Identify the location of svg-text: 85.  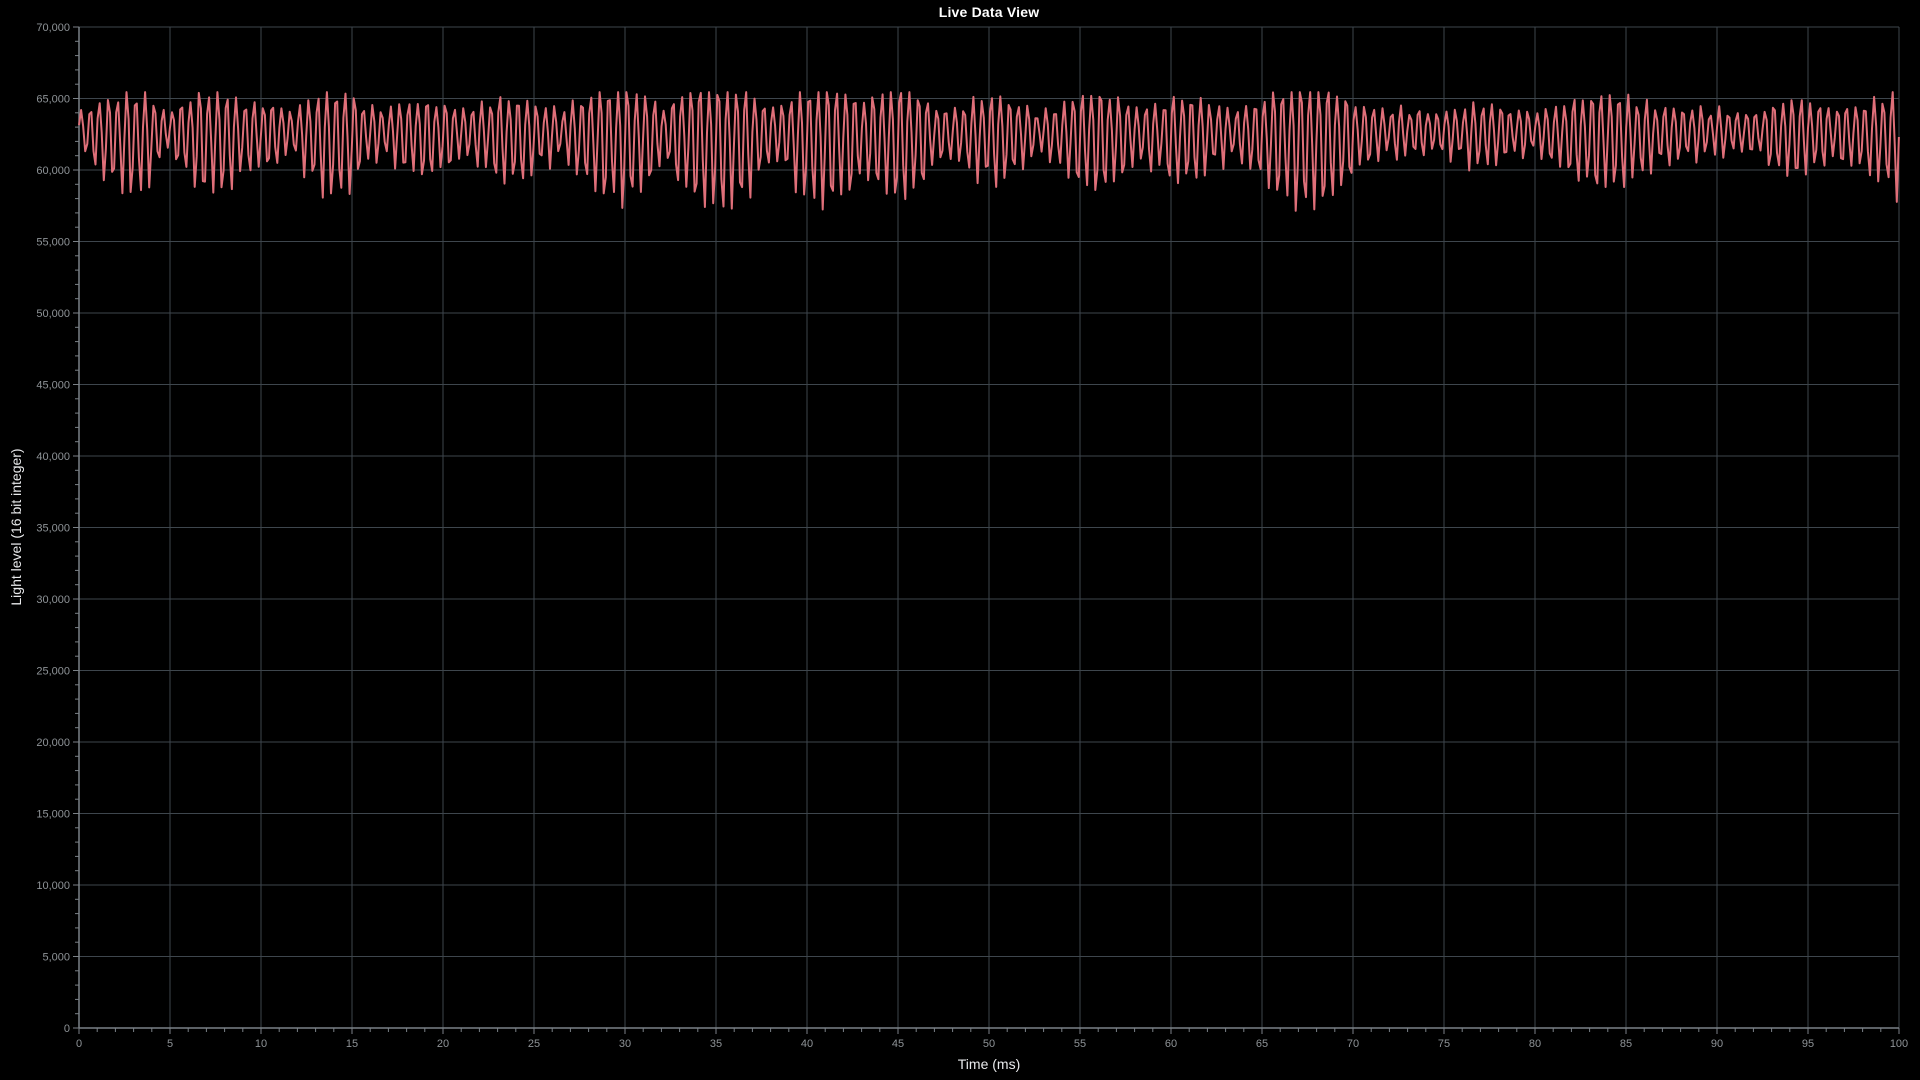
(1626, 1044).